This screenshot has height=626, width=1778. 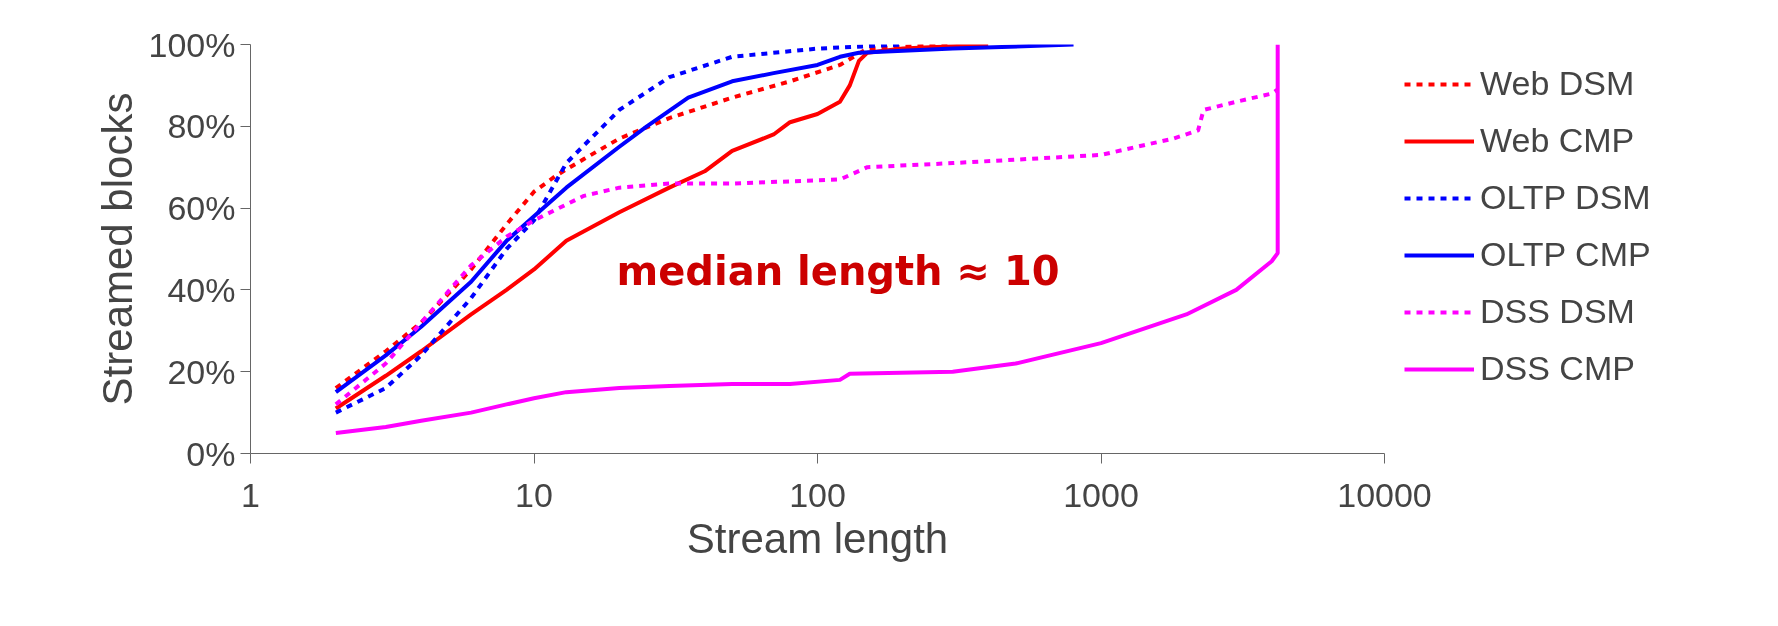 I want to click on legend-label: OLTP DSM, so click(x=1565, y=197).